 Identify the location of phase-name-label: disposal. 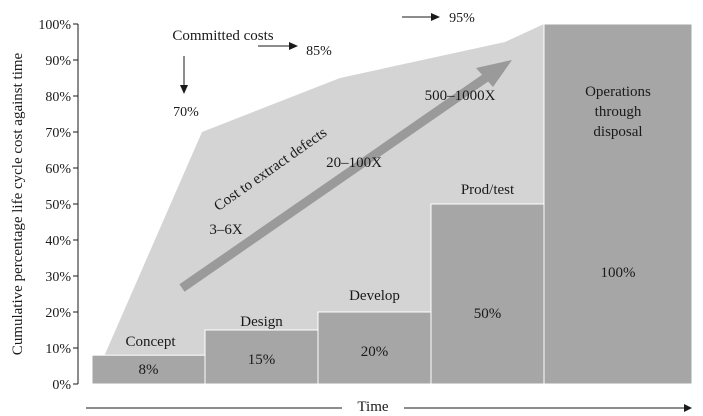
(617, 132).